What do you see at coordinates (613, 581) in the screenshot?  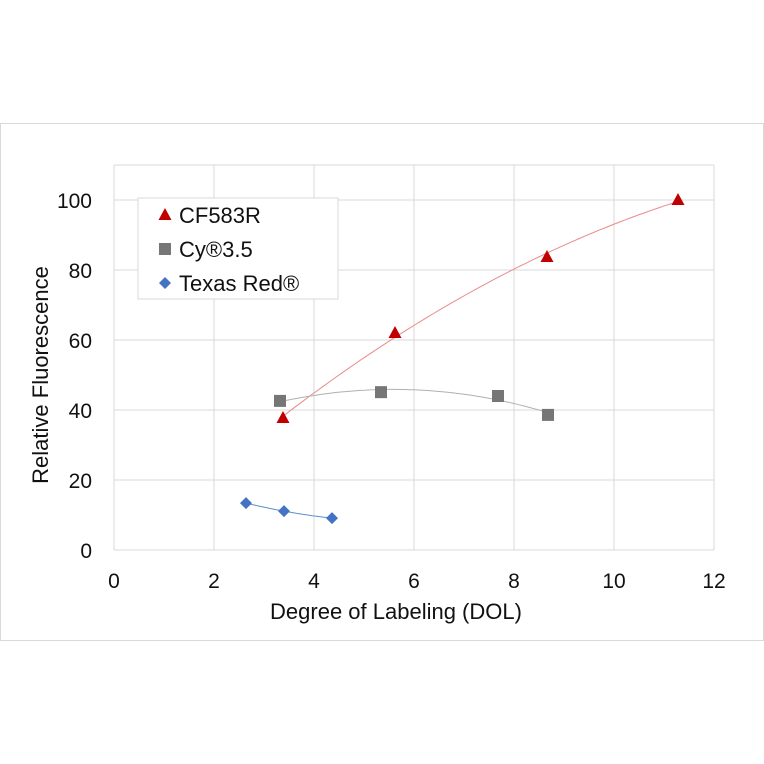 I see `x-tick-label: 10` at bounding box center [613, 581].